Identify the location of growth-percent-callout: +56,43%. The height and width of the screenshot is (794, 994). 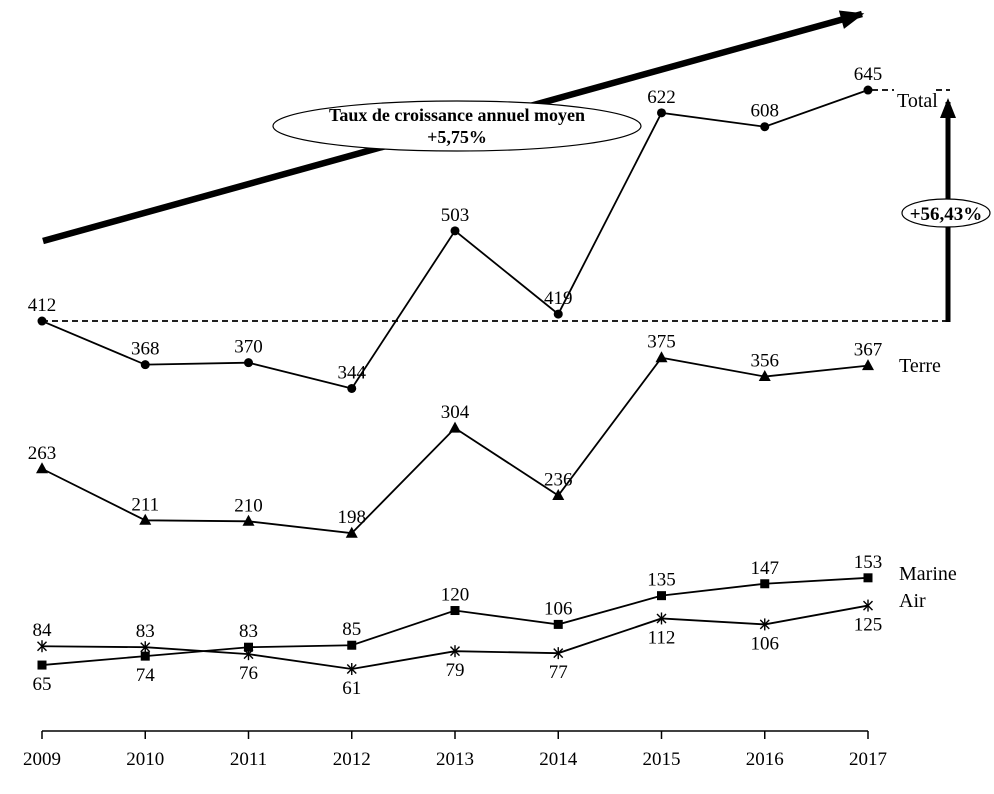
(946, 213).